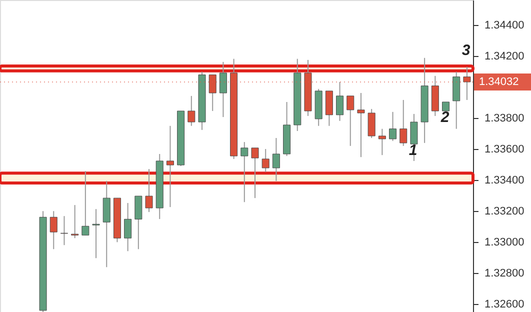 The width and height of the screenshot is (531, 312). What do you see at coordinates (504, 56) in the screenshot?
I see `y-tick-label: 1.34200` at bounding box center [504, 56].